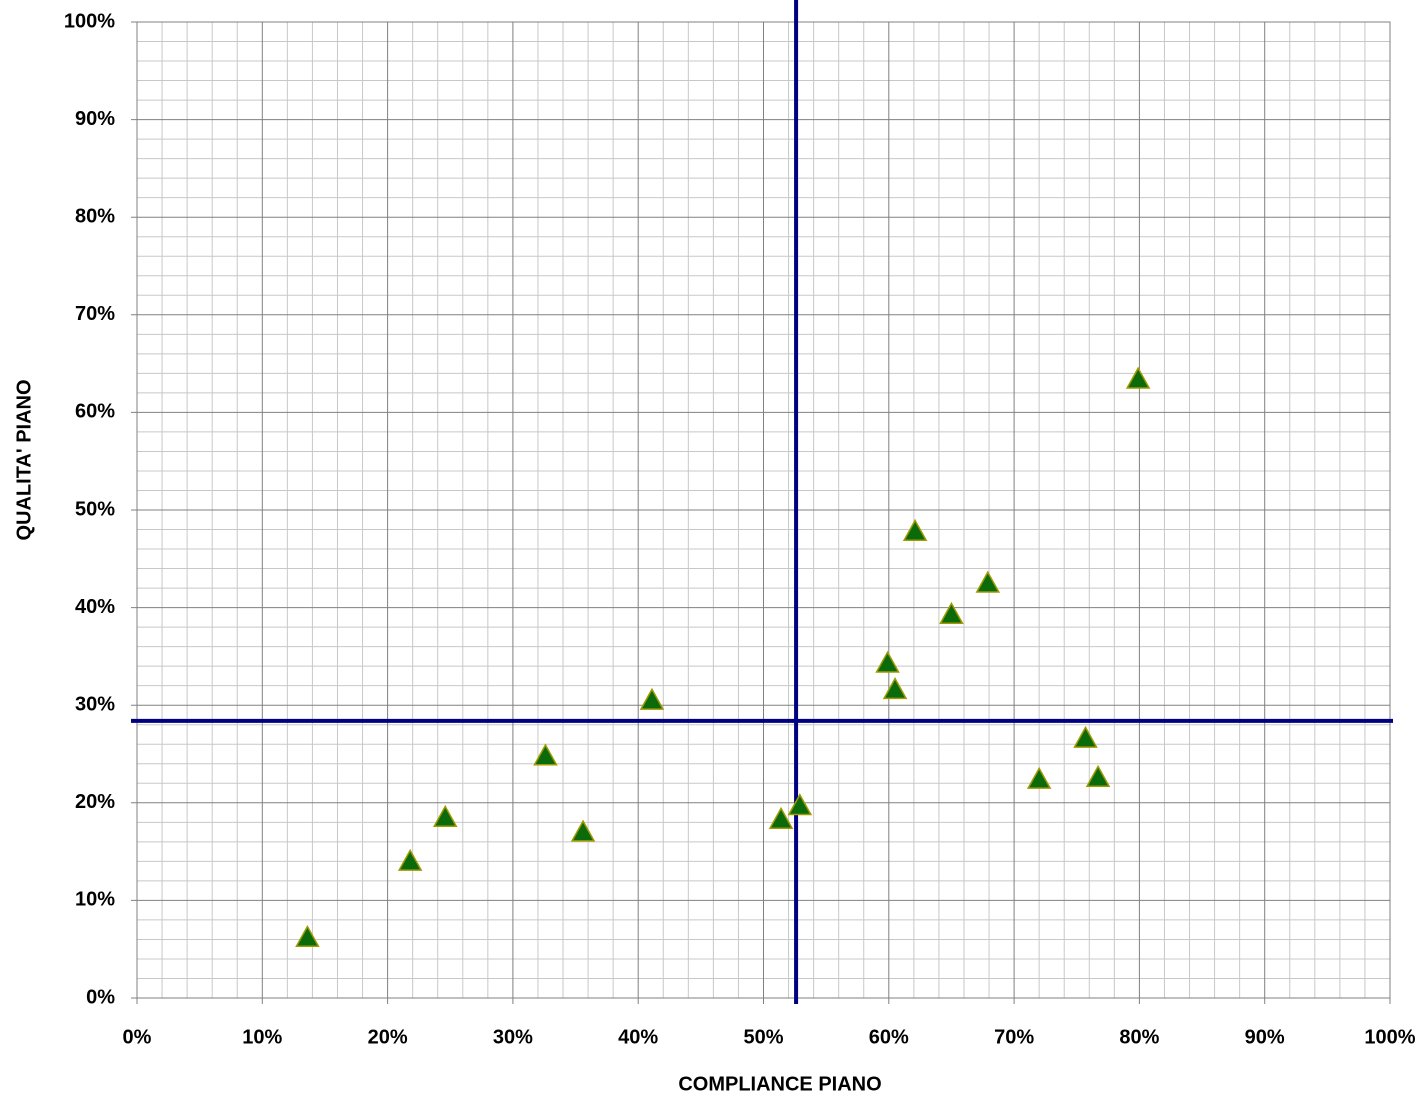 This screenshot has height=1103, width=1427. I want to click on y-tick-label: 70%, so click(95, 314).